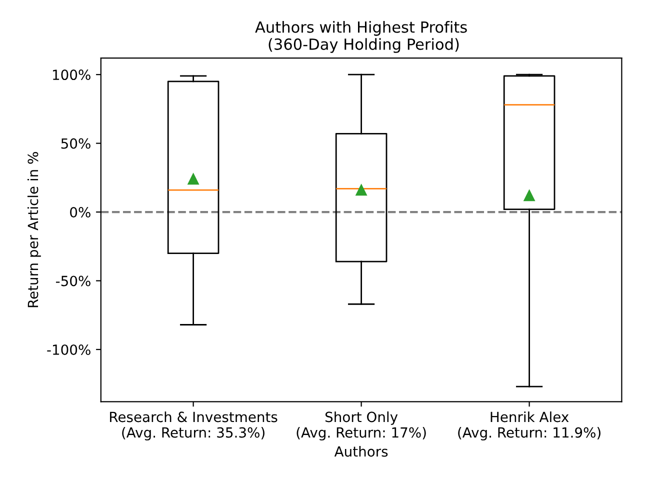  What do you see at coordinates (194, 425) in the screenshot?
I see `x-tick-label: Research & Investments (Avg. Return: 35.3%)` at bounding box center [194, 425].